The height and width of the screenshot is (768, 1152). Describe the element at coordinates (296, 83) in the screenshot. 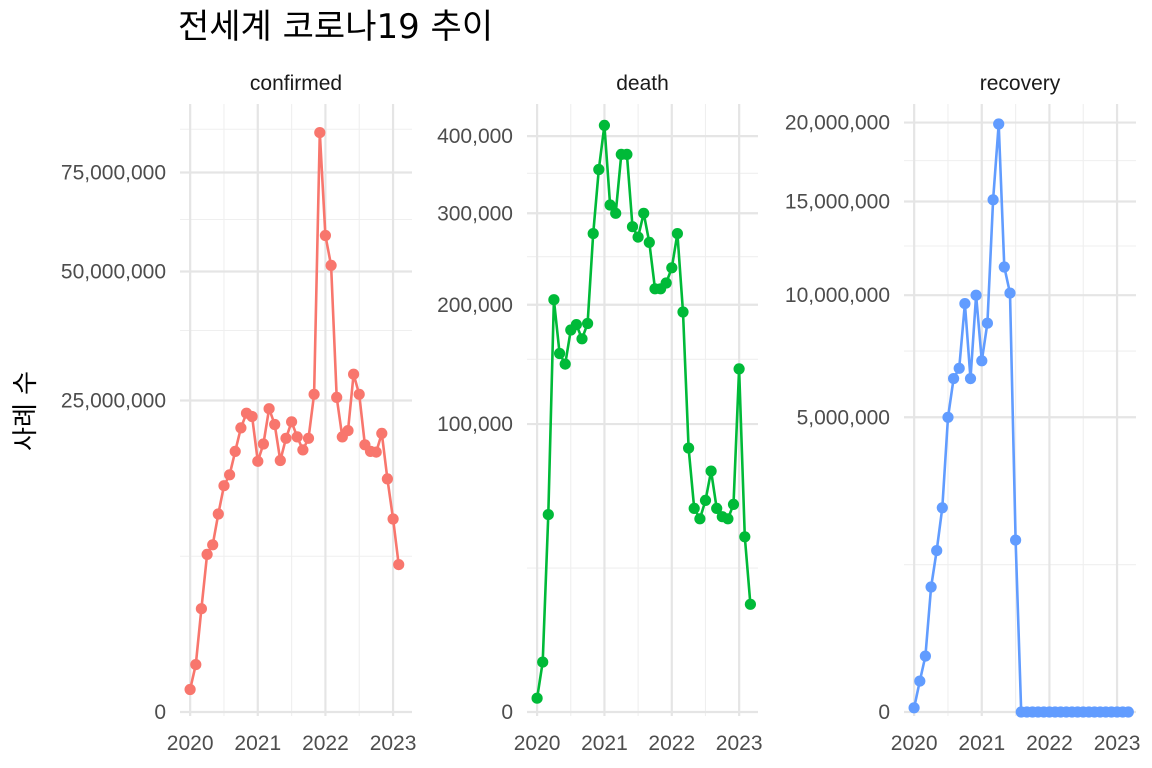

I see `facet-strip-confirmed: confirmed` at that location.